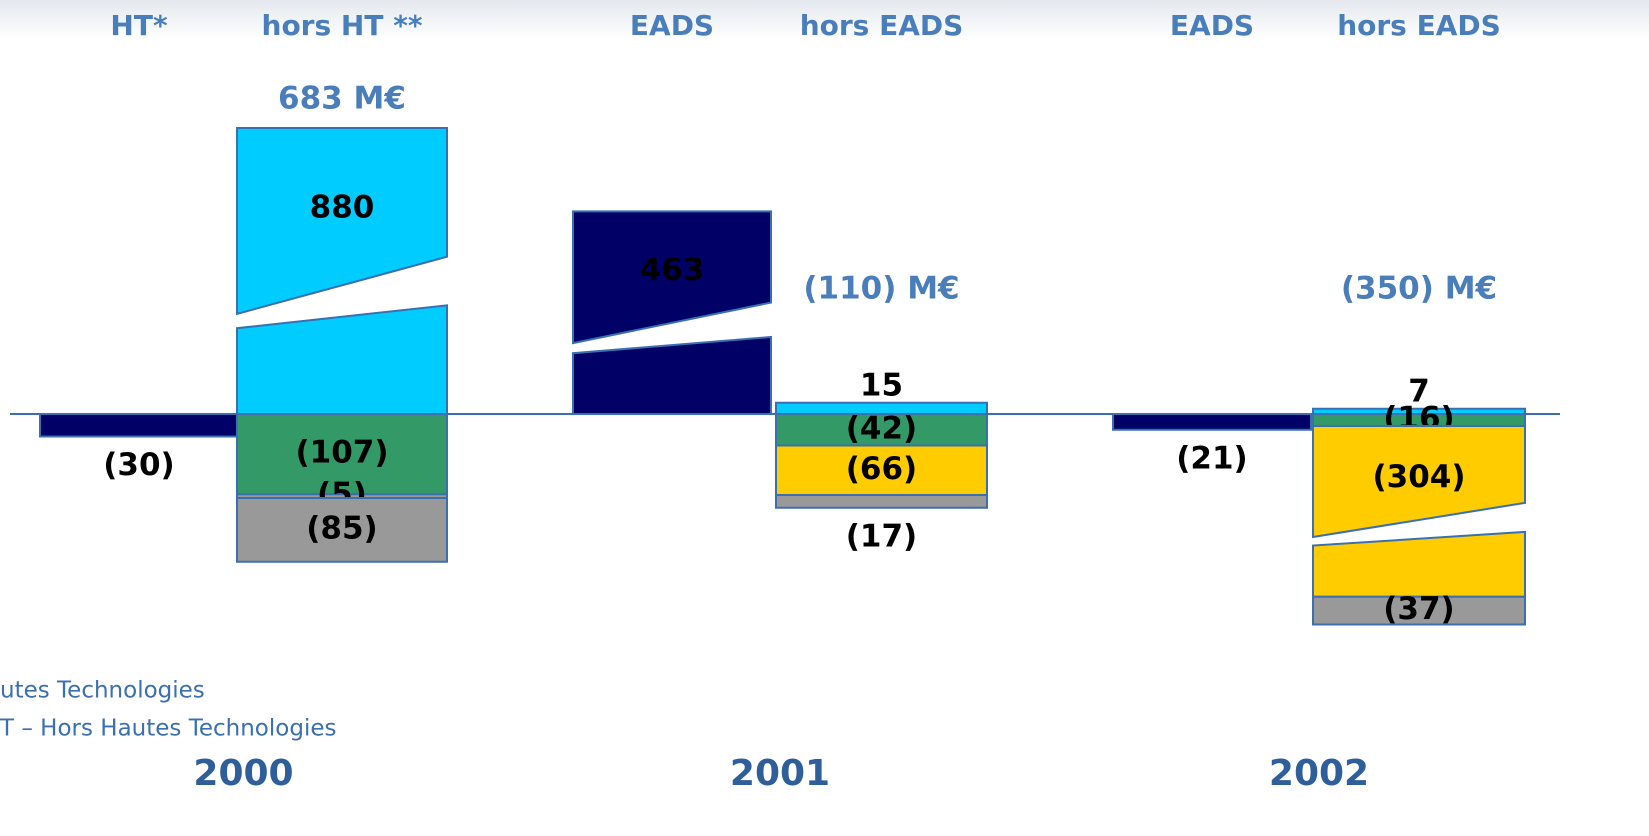 Image resolution: width=1649 pixels, height=836 pixels. Describe the element at coordinates (672, 270) in the screenshot. I see `segment-label: 463` at that location.